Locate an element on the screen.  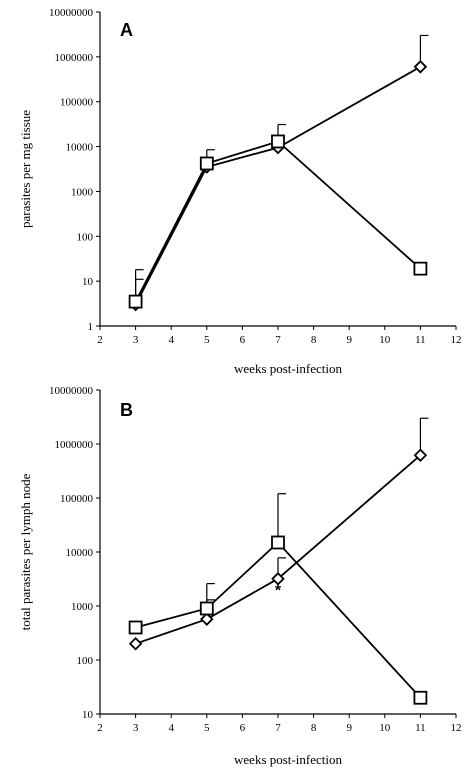
series-line-diamond is located at coordinates (278, 549).